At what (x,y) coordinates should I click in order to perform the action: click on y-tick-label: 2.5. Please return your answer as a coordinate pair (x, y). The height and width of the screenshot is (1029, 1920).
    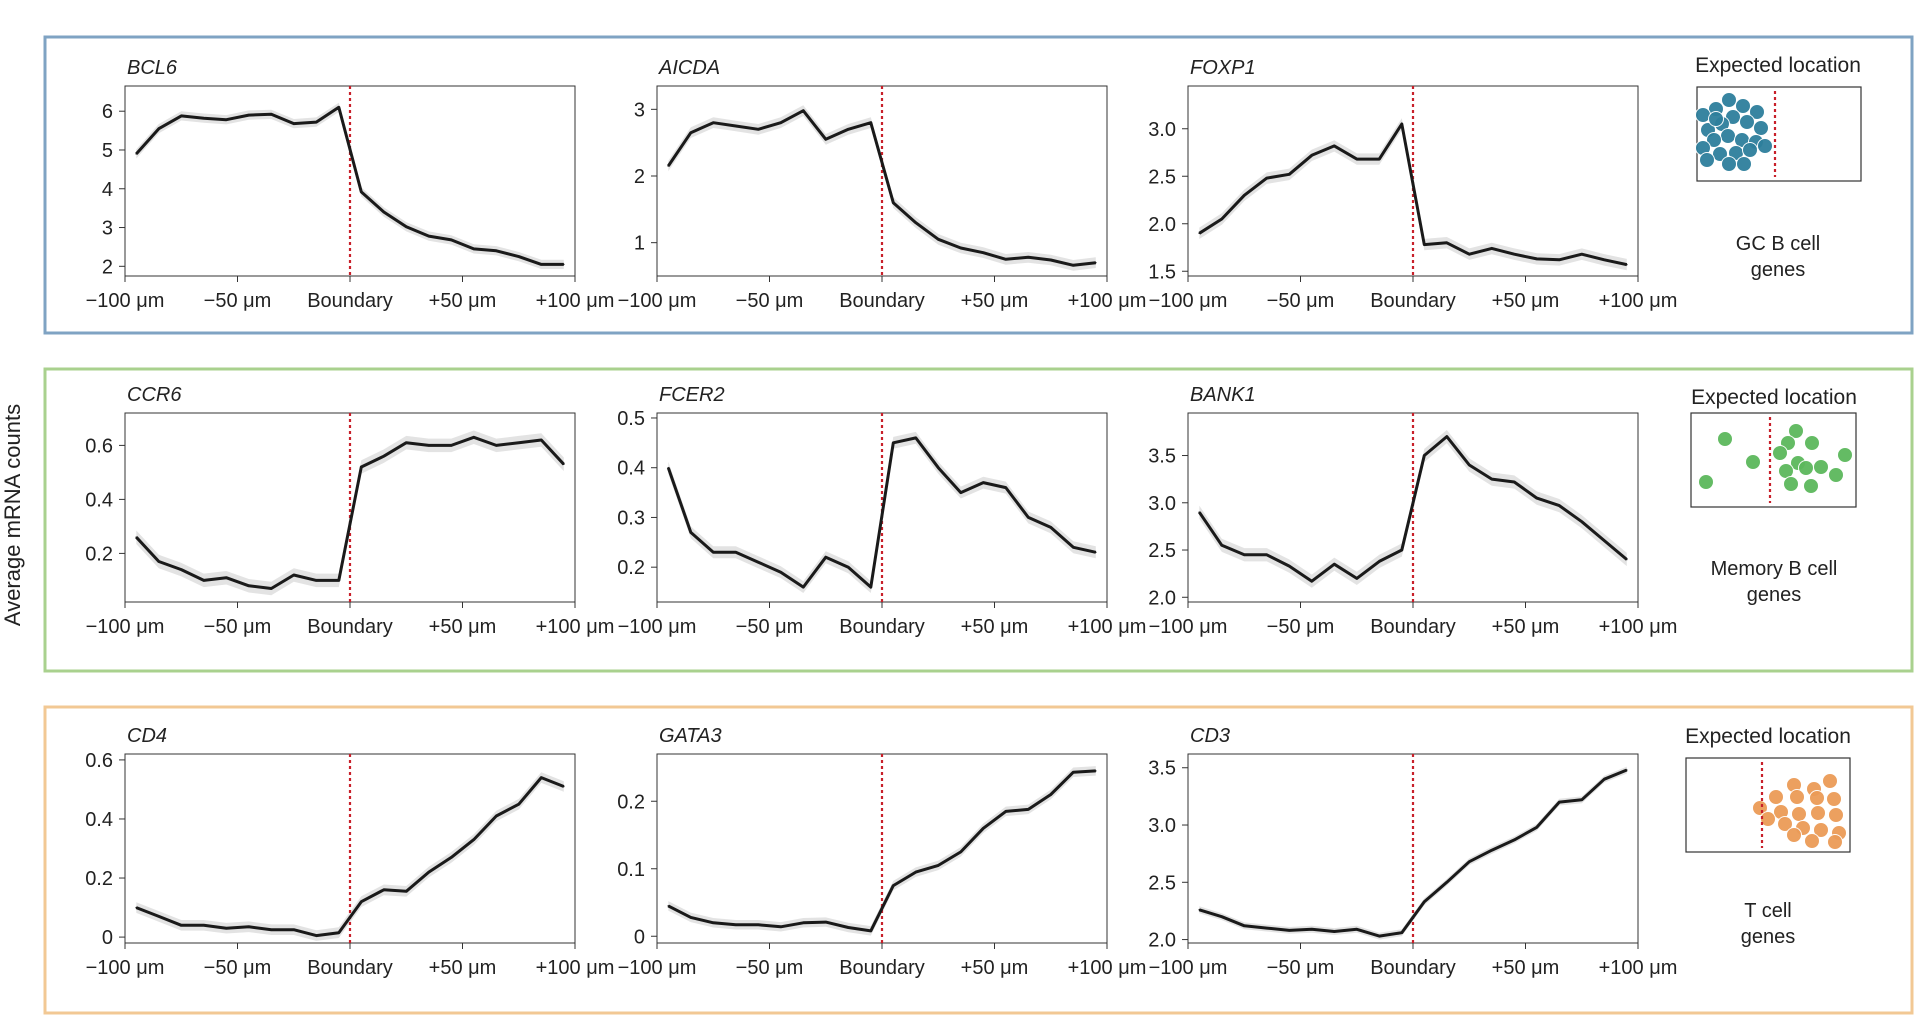
    Looking at the image, I should click on (1162, 551).